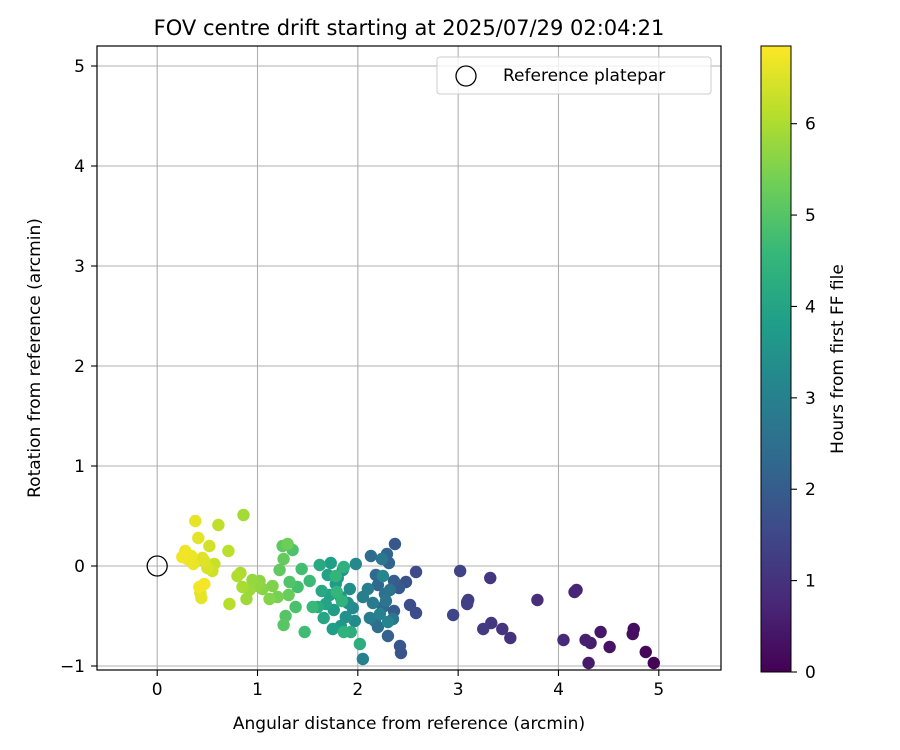 The height and width of the screenshot is (750, 900). Describe the element at coordinates (458, 690) in the screenshot. I see `x-tick-label: 3` at that location.